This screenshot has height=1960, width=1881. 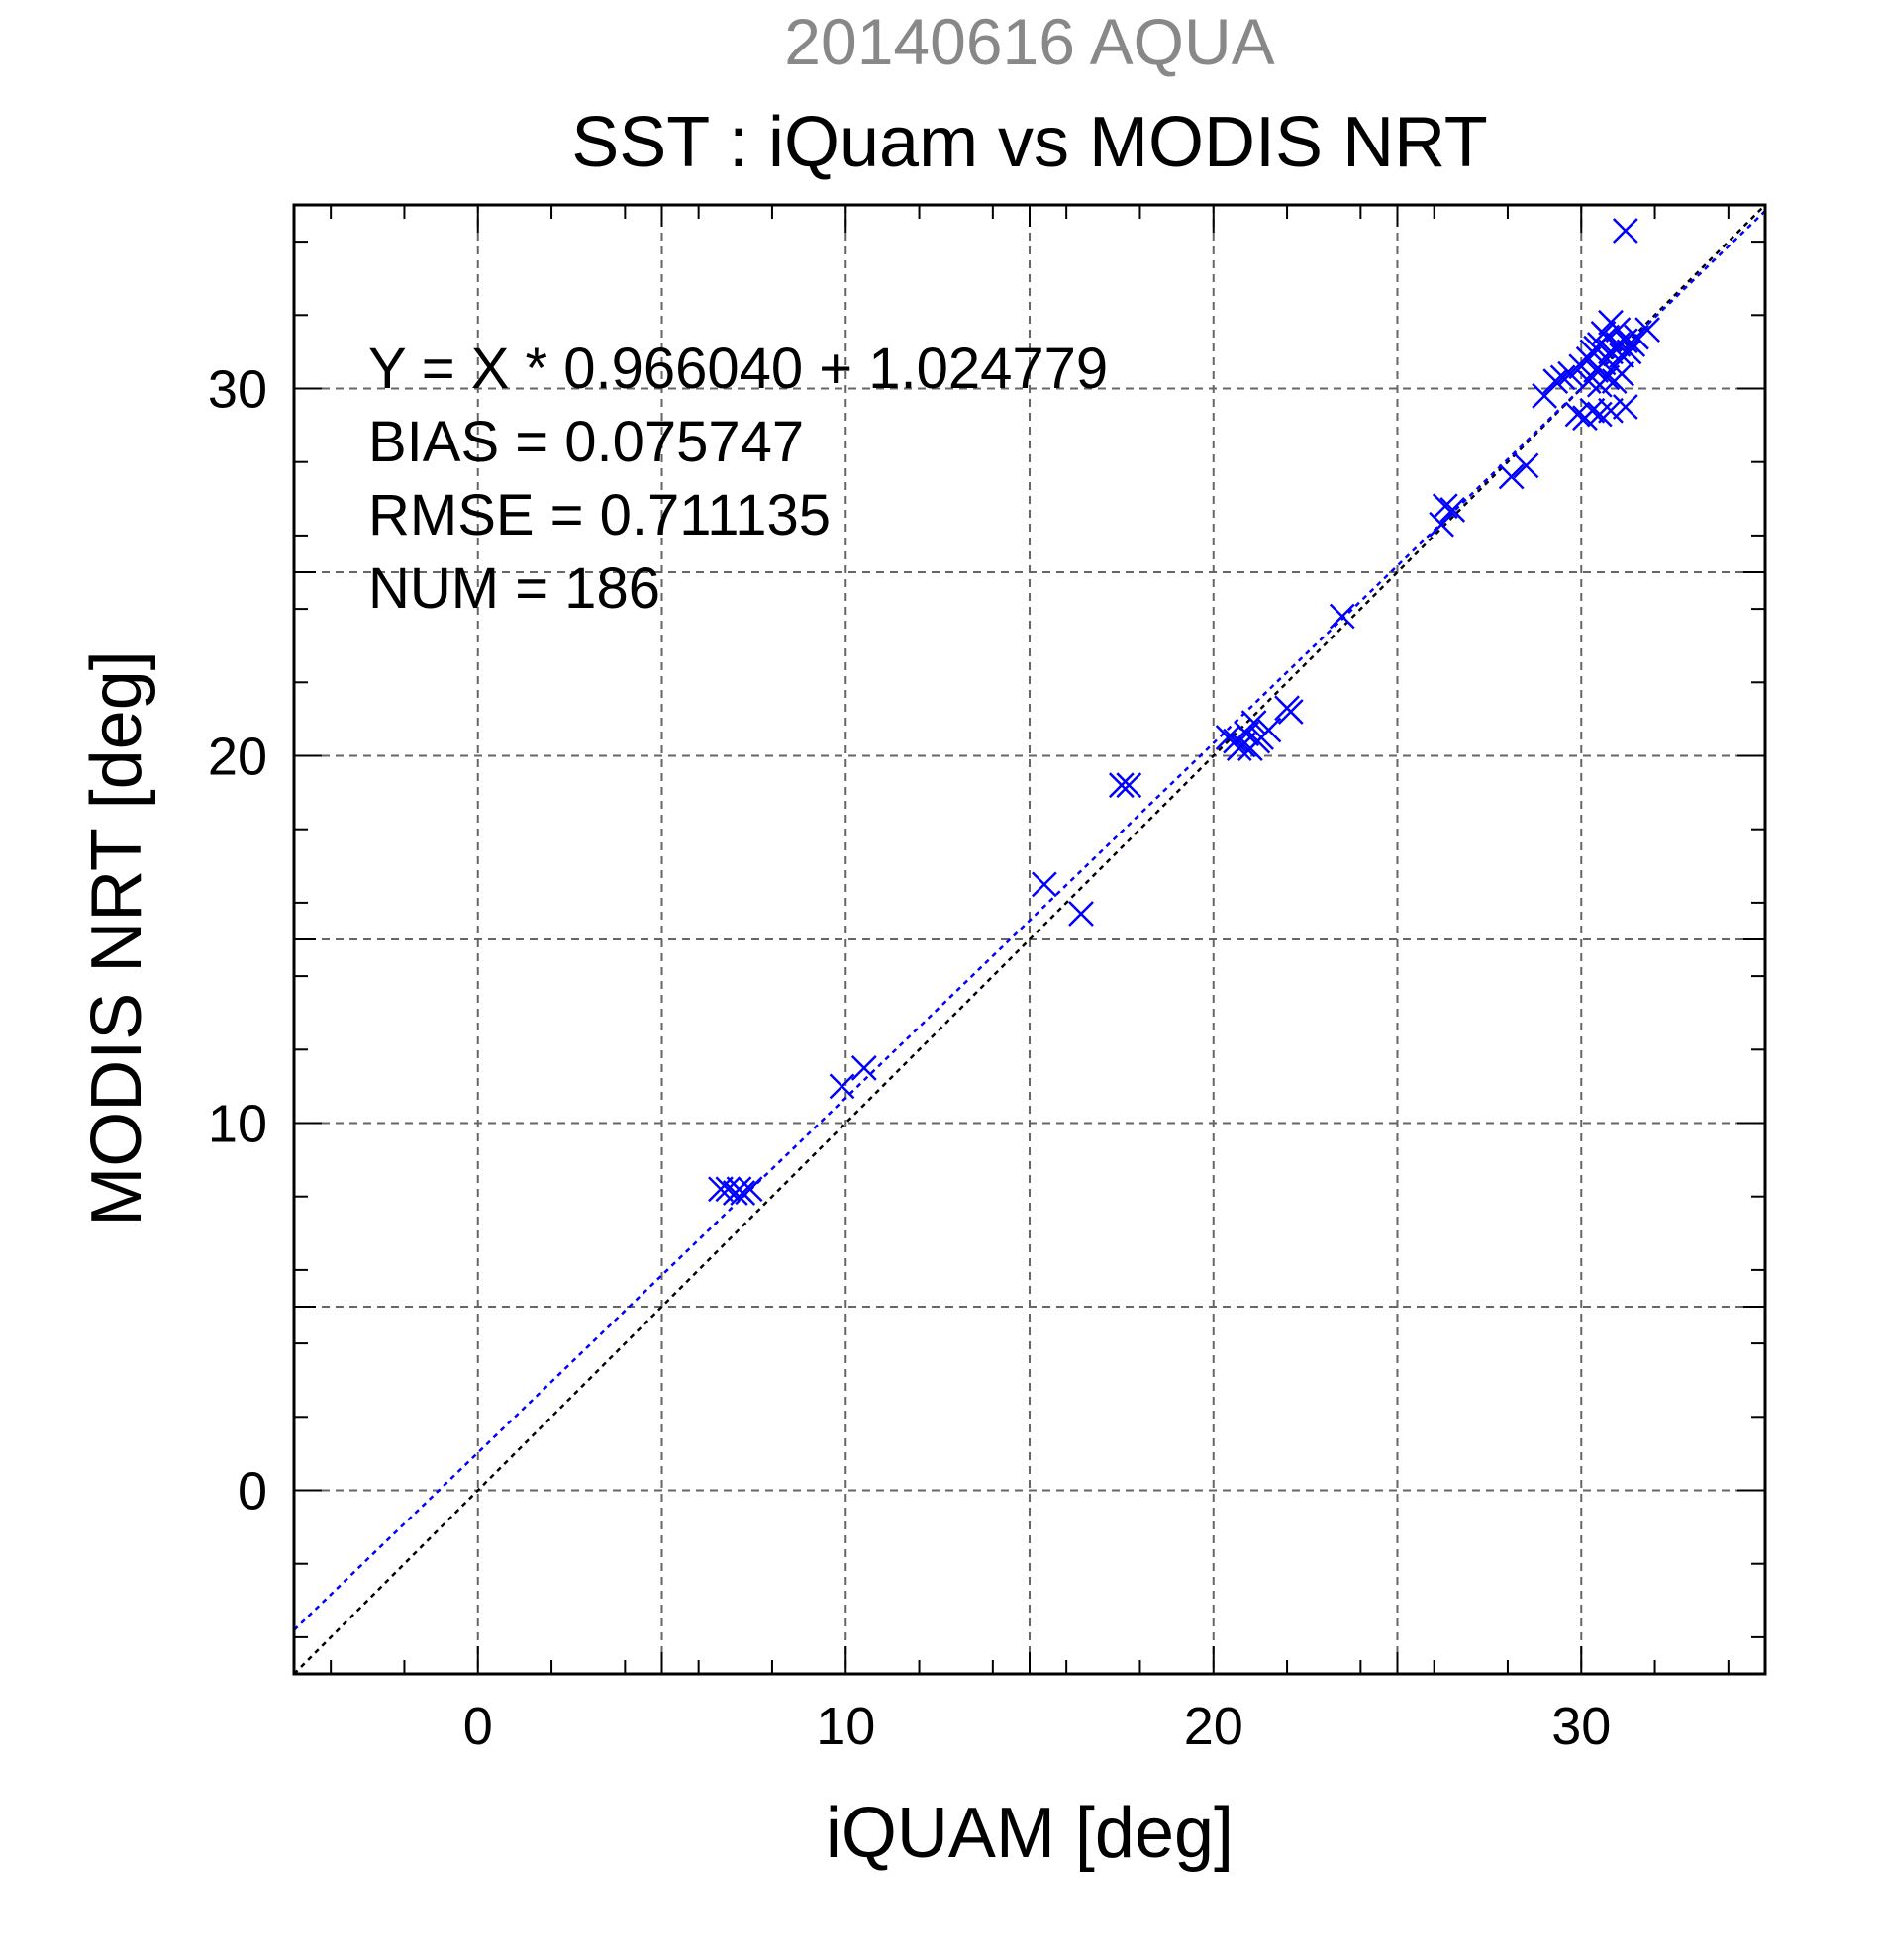 What do you see at coordinates (1581, 1726) in the screenshot?
I see `x-tick-label: 30` at bounding box center [1581, 1726].